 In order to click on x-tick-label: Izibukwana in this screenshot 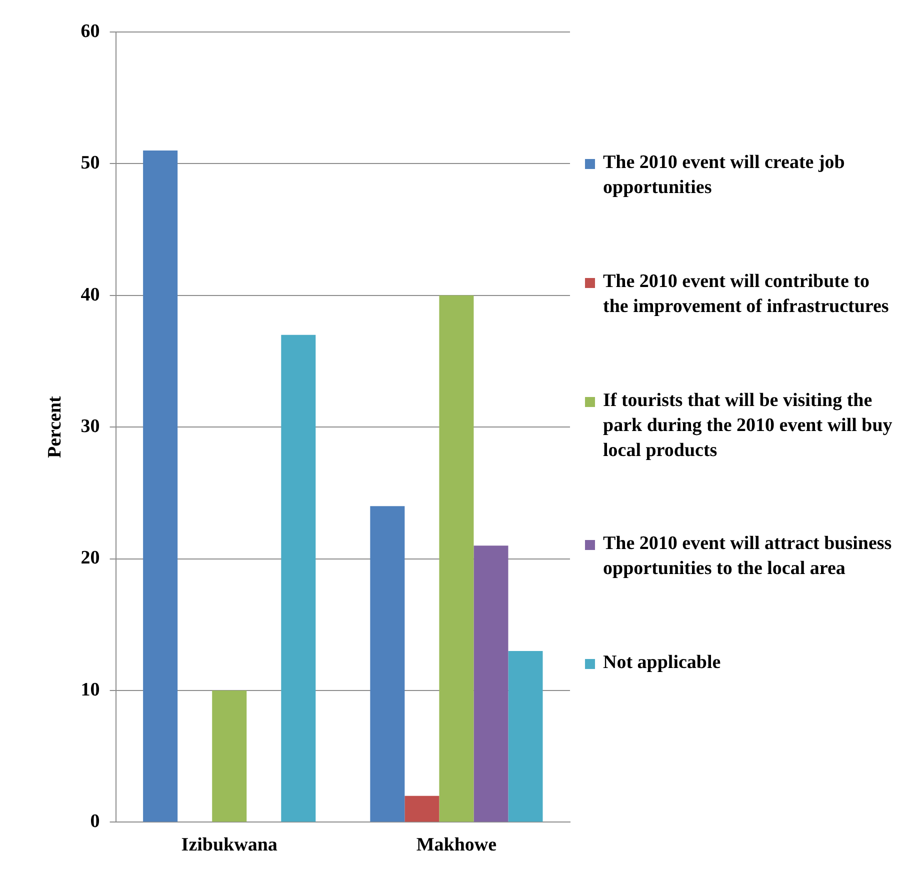, I will do `click(229, 845)`.